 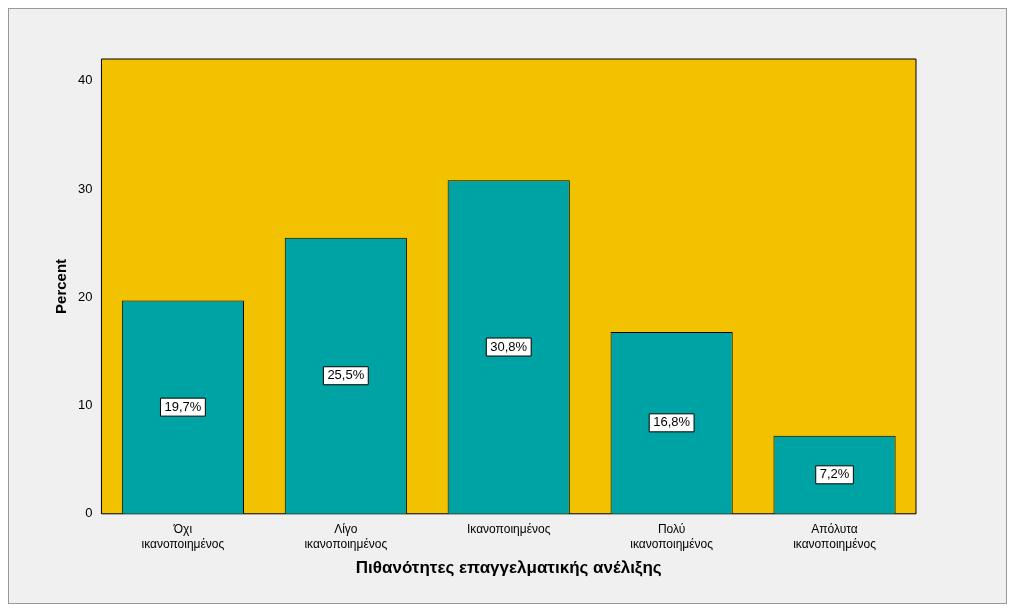 What do you see at coordinates (61, 286) in the screenshot?
I see `y-axis-title: Percent` at bounding box center [61, 286].